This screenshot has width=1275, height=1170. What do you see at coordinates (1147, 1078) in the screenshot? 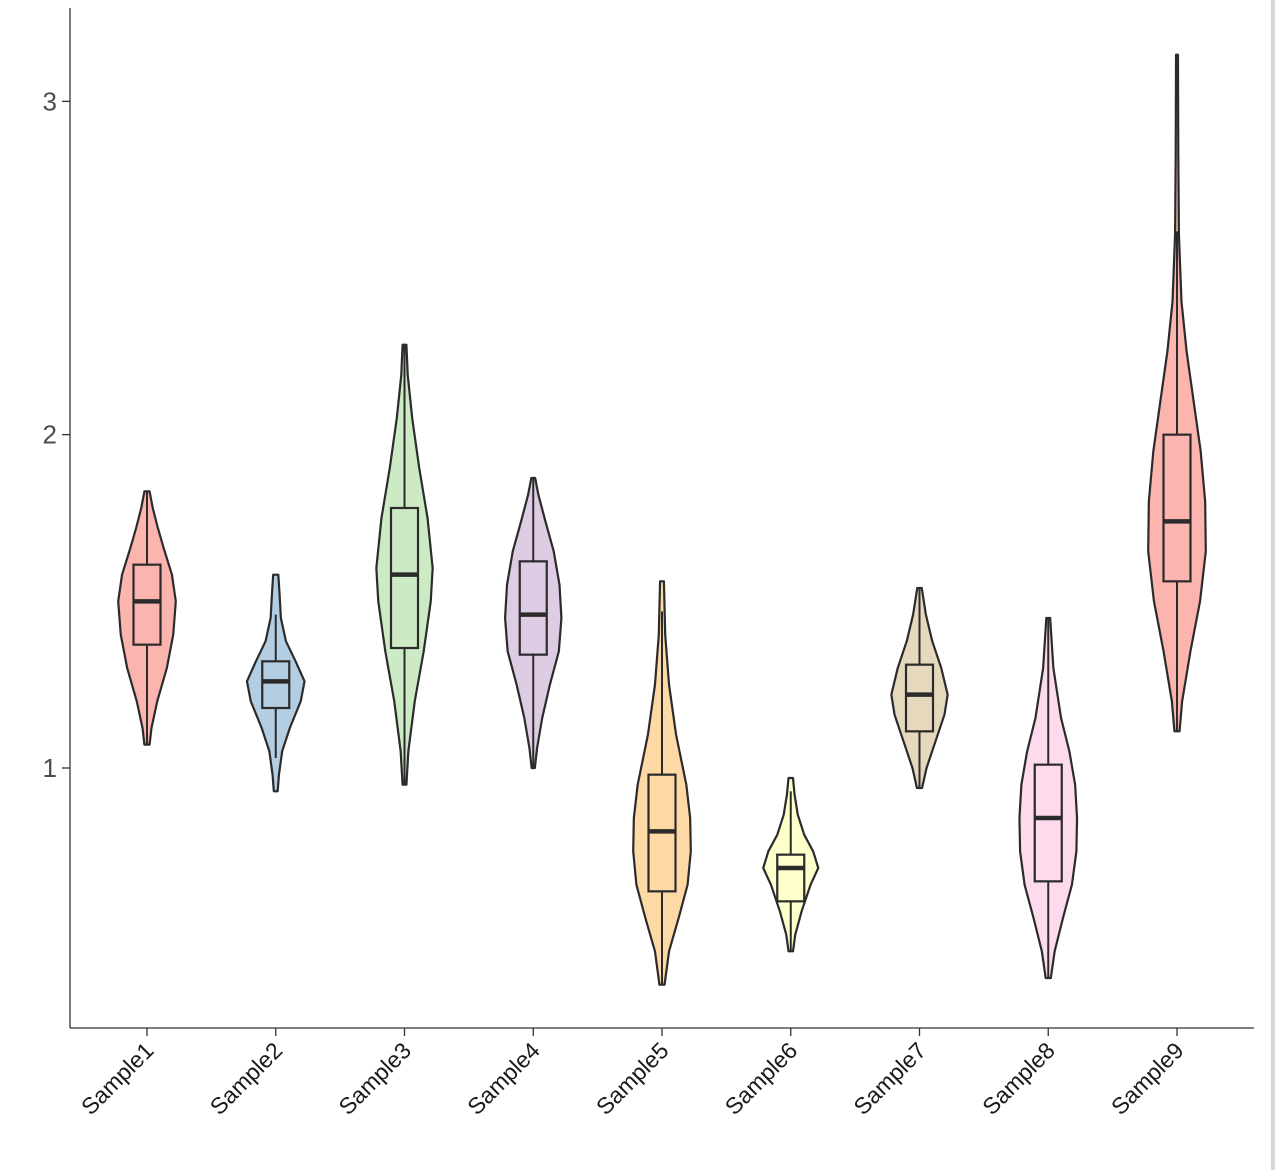
I see `x-tick-label: Sample9` at bounding box center [1147, 1078].